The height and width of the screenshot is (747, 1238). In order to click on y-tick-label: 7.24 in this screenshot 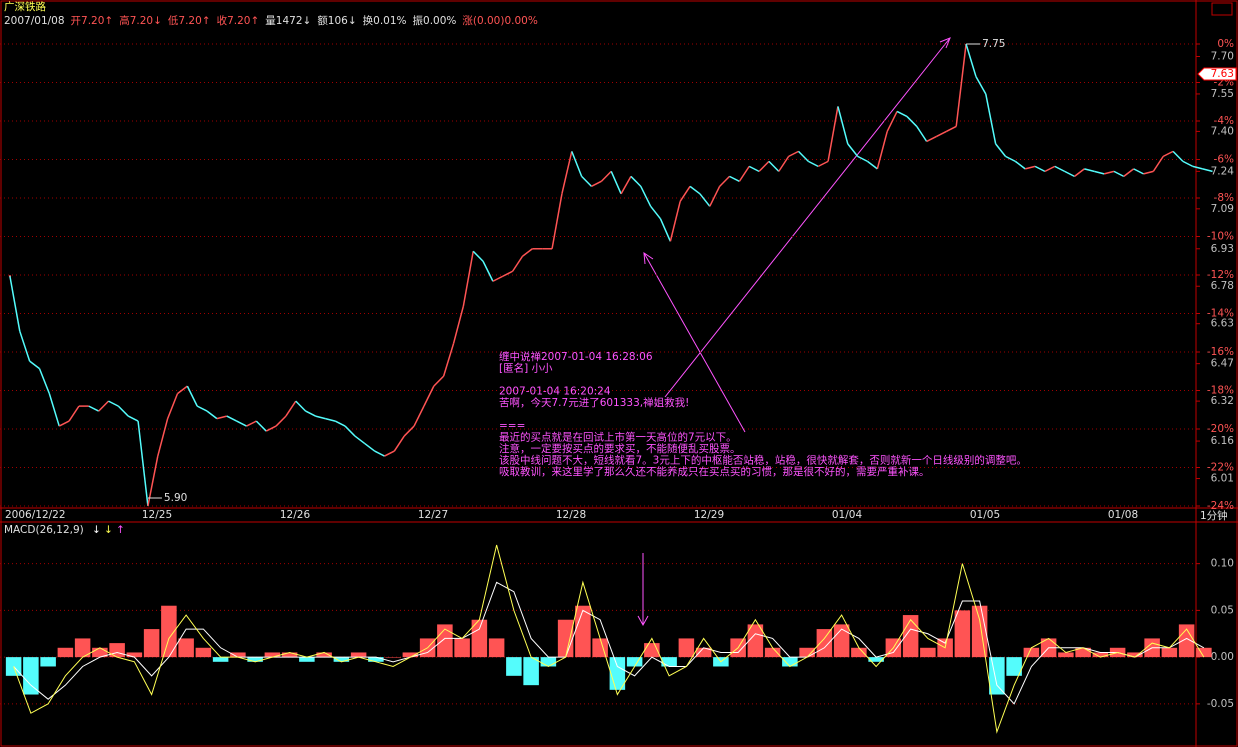, I will do `click(1223, 171)`.